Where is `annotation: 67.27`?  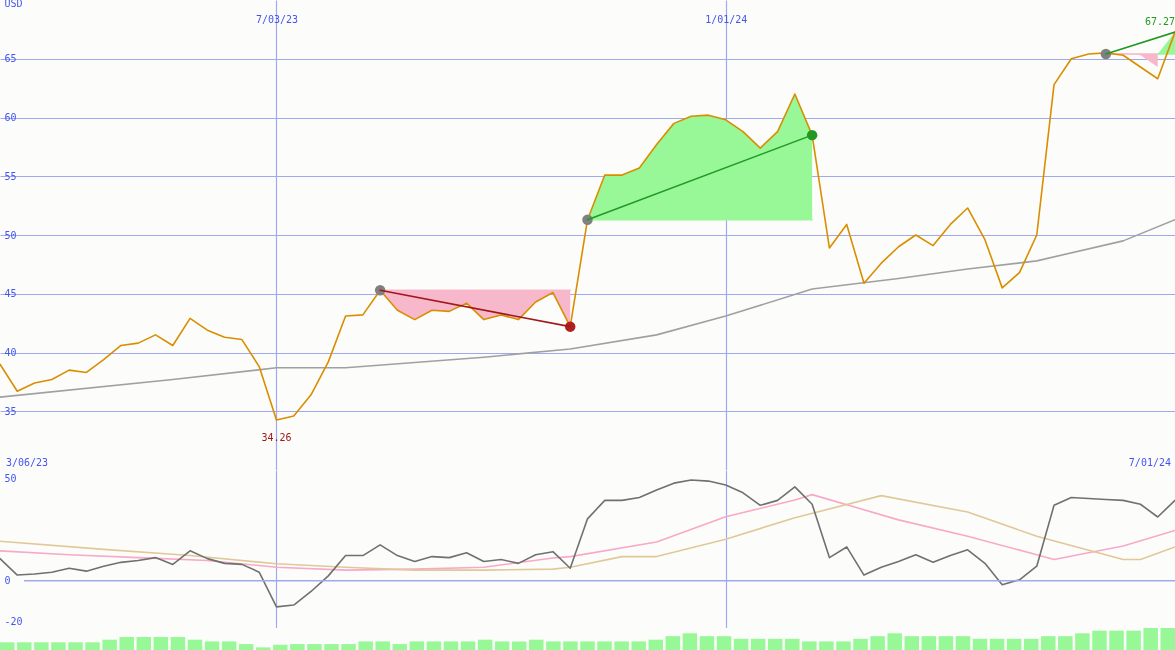 annotation: 67.27 is located at coordinates (1159, 22).